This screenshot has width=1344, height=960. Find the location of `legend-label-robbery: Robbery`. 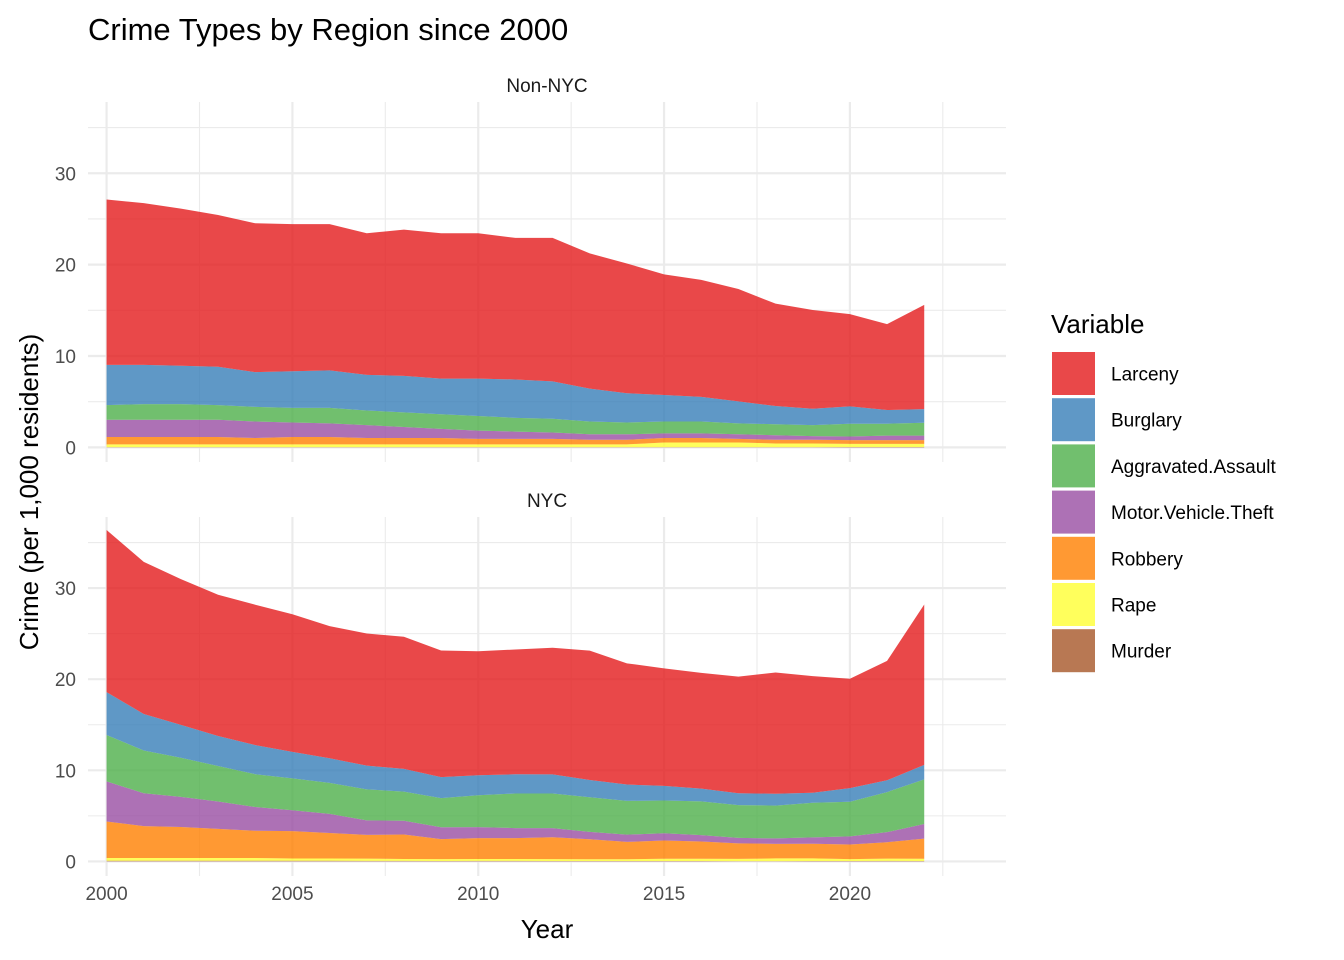

legend-label-robbery: Robbery is located at coordinates (1147, 559).